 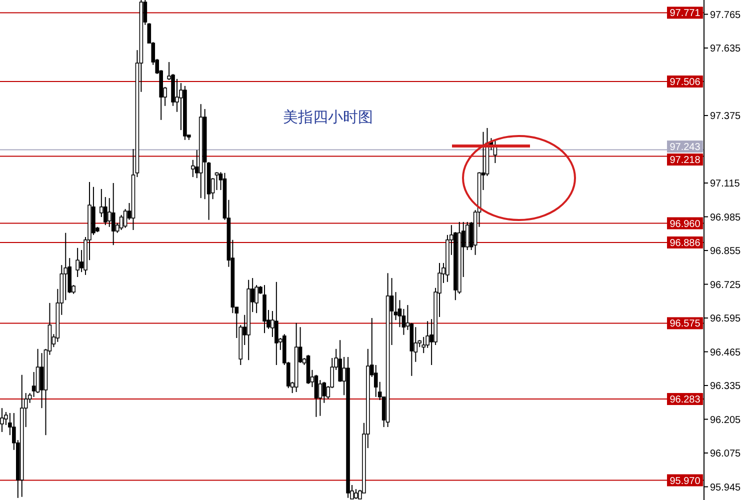 What do you see at coordinates (726, 454) in the screenshot?
I see `y-tick-label: 96.075` at bounding box center [726, 454].